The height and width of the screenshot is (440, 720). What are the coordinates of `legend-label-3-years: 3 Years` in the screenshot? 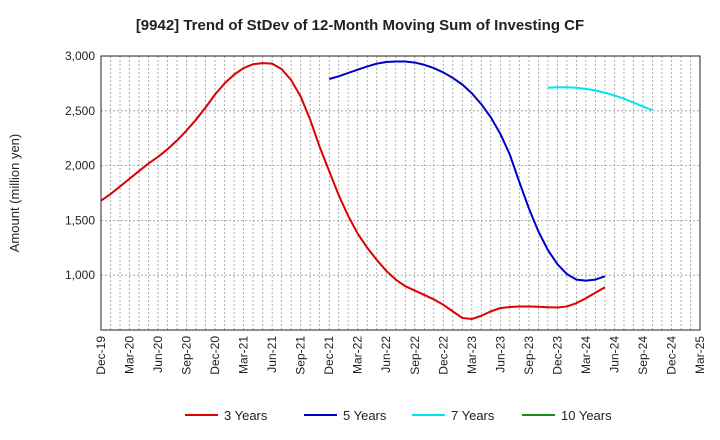 It's located at (246, 415).